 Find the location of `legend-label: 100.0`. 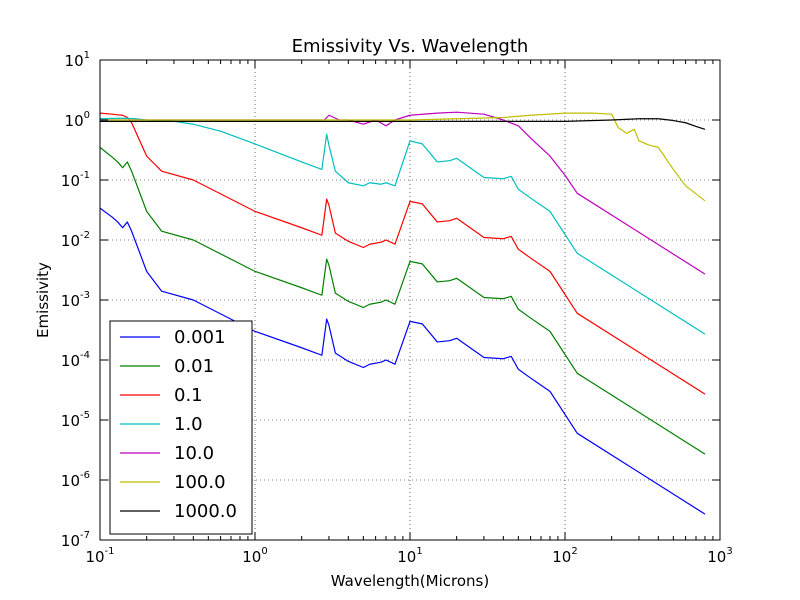

legend-label: 100.0 is located at coordinates (200, 482).